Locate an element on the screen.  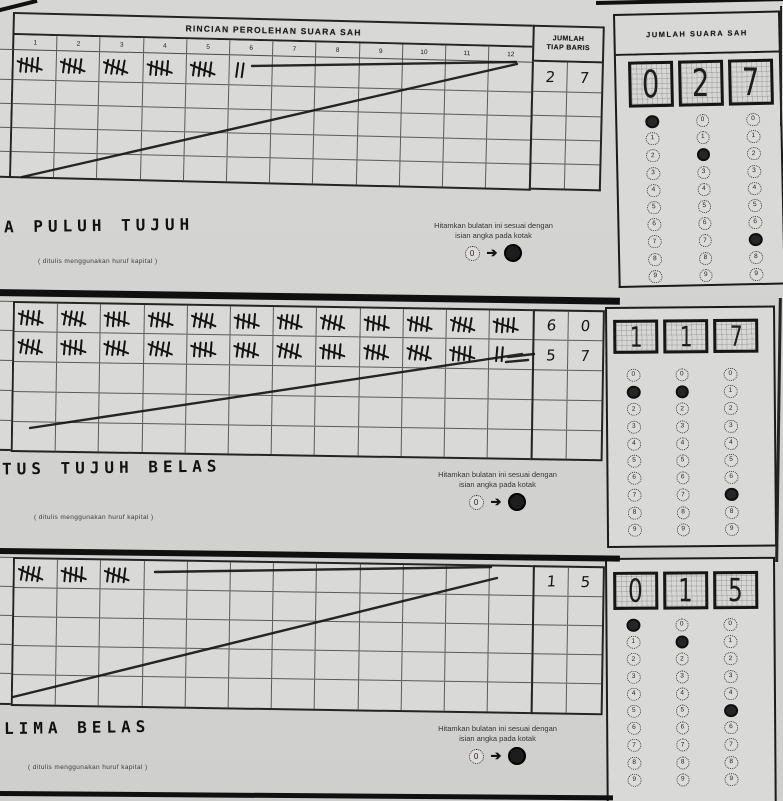
example-empty-bubble: 0 is located at coordinates (476, 502).